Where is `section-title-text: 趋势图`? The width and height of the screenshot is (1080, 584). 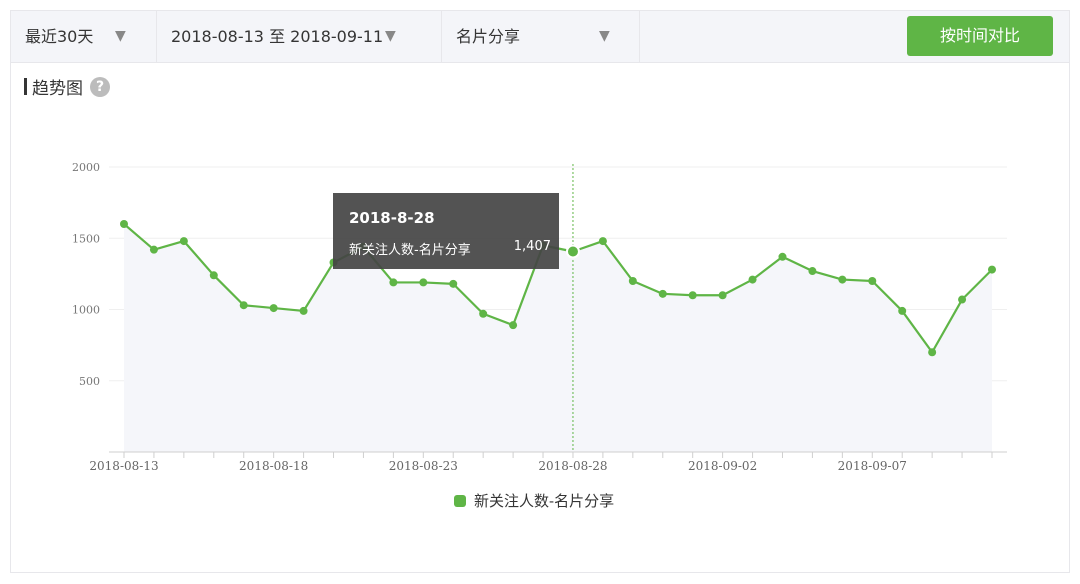 section-title-text: 趋势图 is located at coordinates (57, 89).